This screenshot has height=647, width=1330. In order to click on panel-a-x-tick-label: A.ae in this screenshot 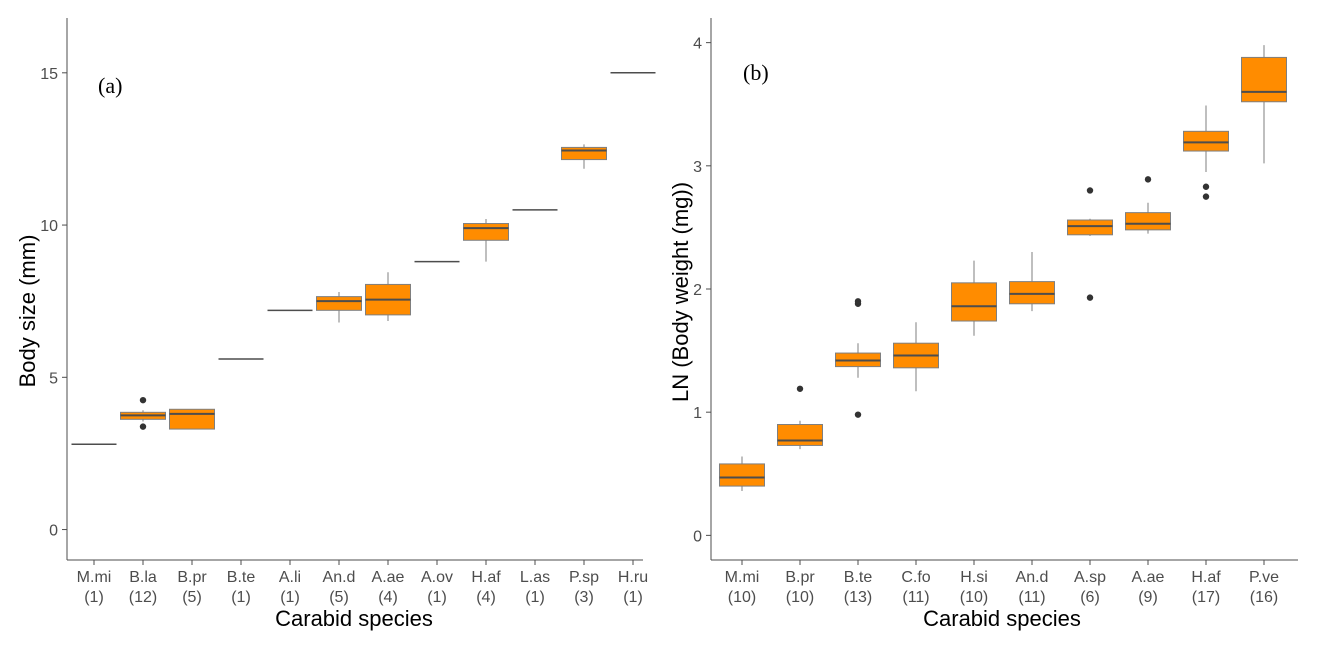, I will do `click(388, 577)`.